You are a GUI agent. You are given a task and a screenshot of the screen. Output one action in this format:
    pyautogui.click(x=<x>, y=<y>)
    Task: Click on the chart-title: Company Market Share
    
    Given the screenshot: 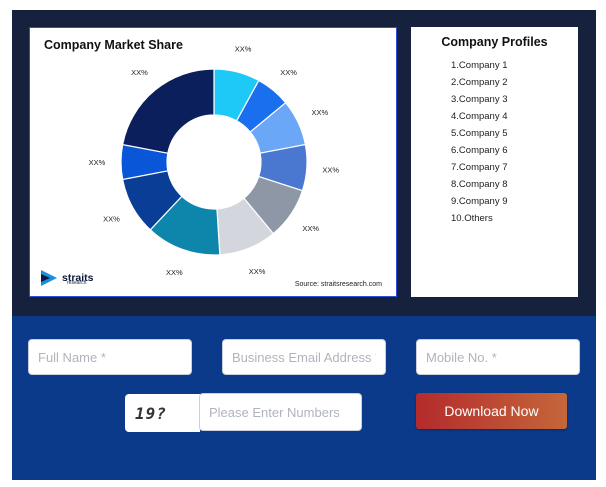 What is the action you would take?
    pyautogui.click(x=113, y=45)
    